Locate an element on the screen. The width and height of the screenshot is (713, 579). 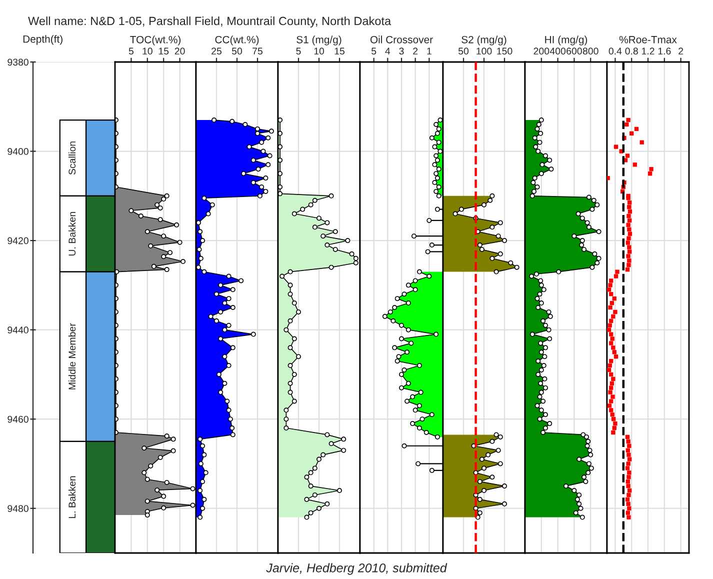
x-axis-title: HI (mg/g) is located at coordinates (566, 41).